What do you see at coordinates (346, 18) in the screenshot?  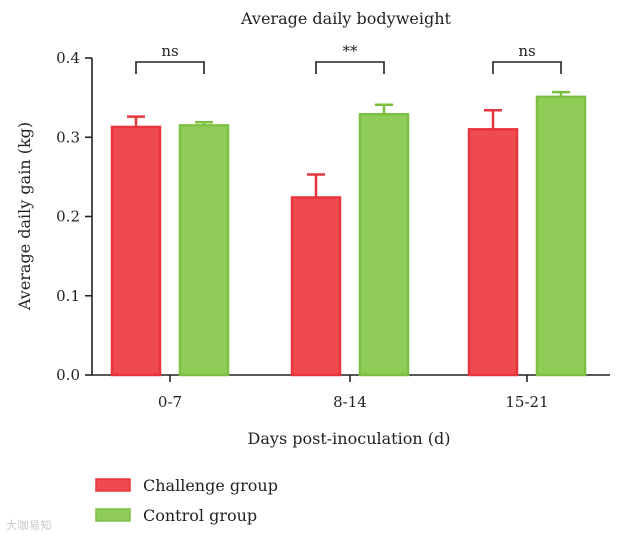 I see `chart-title: Average daily bodyweight` at bounding box center [346, 18].